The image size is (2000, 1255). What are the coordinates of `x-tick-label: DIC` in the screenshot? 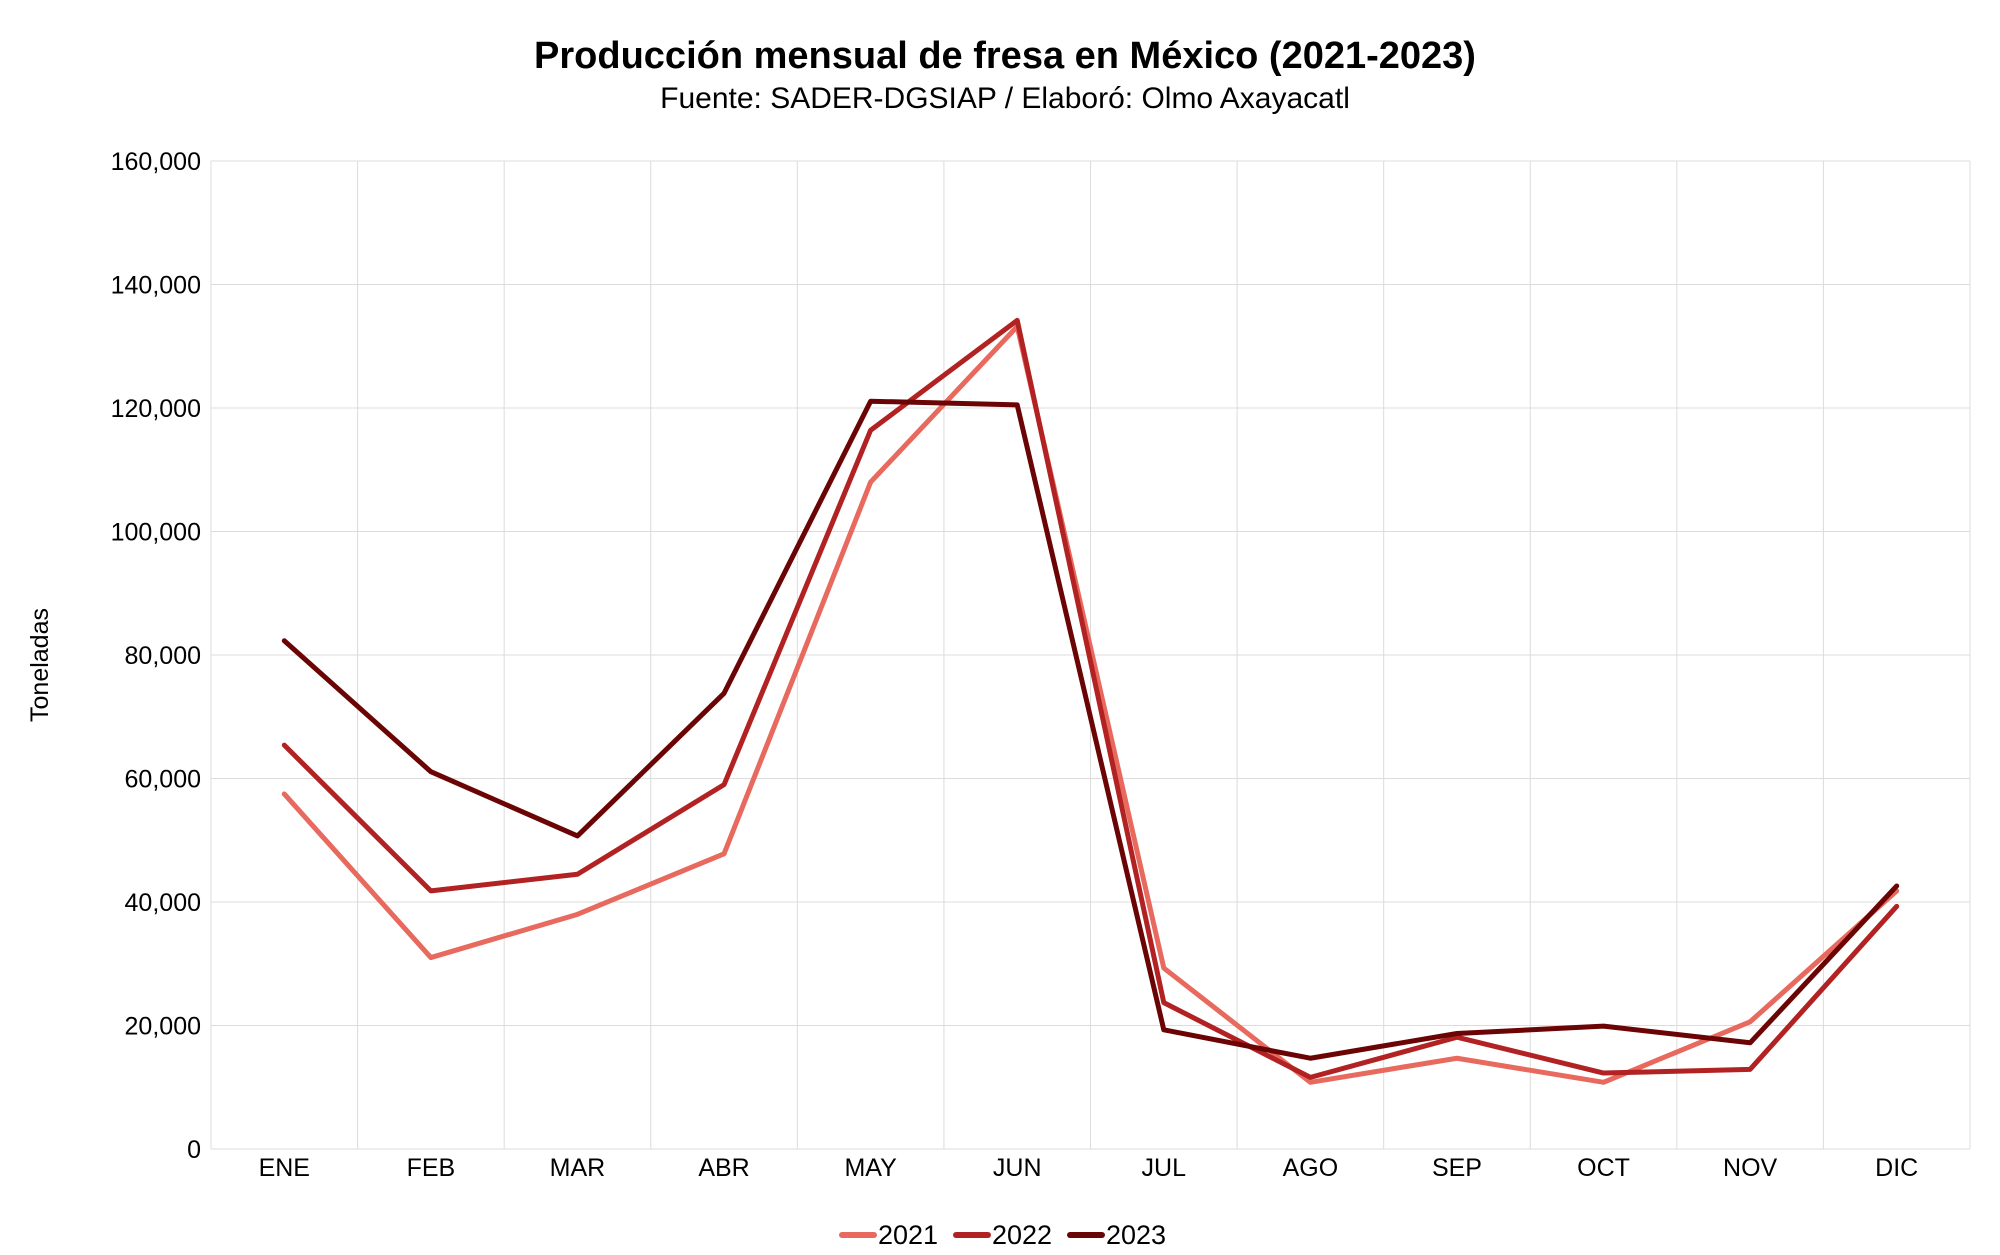 It's located at (1896, 1168).